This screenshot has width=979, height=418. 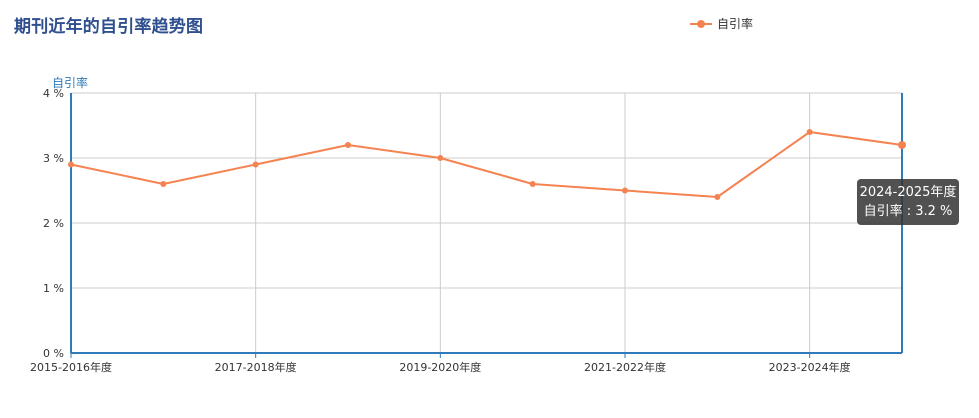 What do you see at coordinates (440, 367) in the screenshot?
I see `x-tick-label: 2019-2020年度` at bounding box center [440, 367].